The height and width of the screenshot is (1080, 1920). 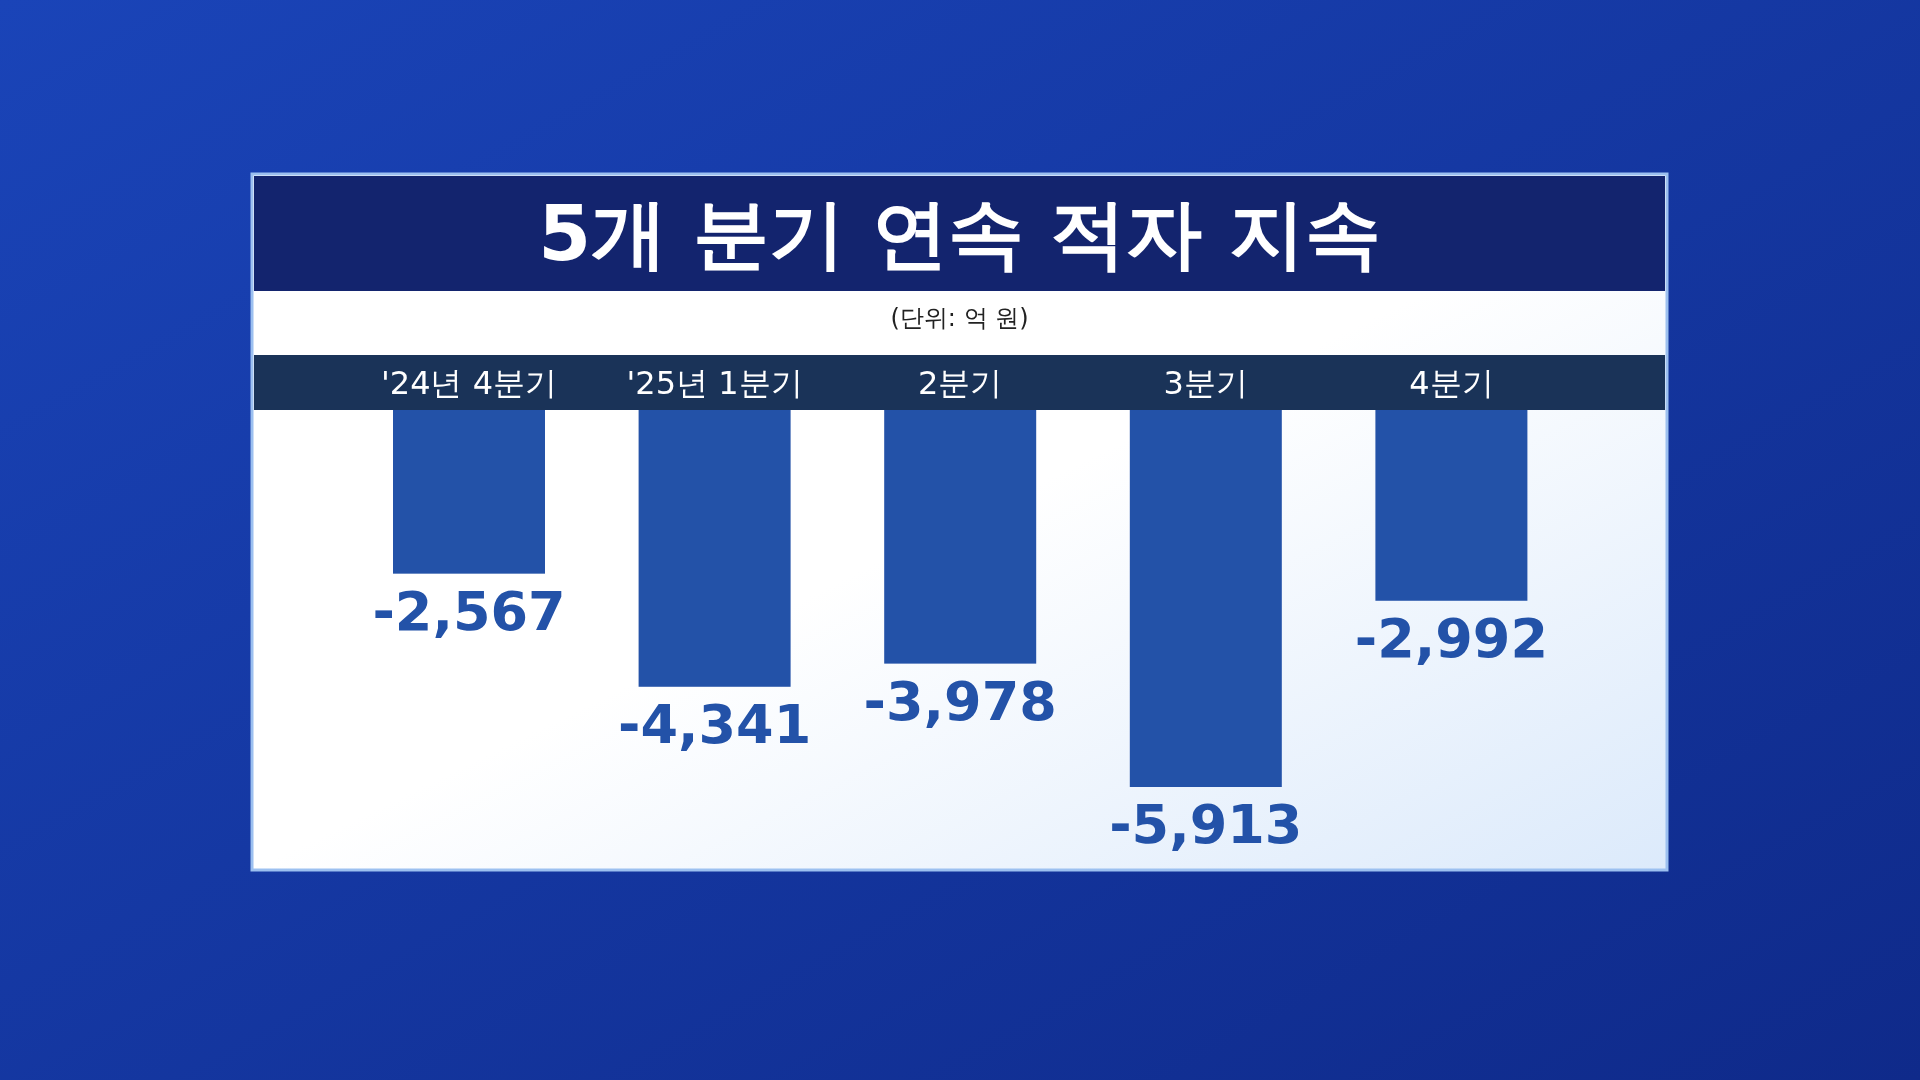 I want to click on data-label: -3,978, so click(x=960, y=701).